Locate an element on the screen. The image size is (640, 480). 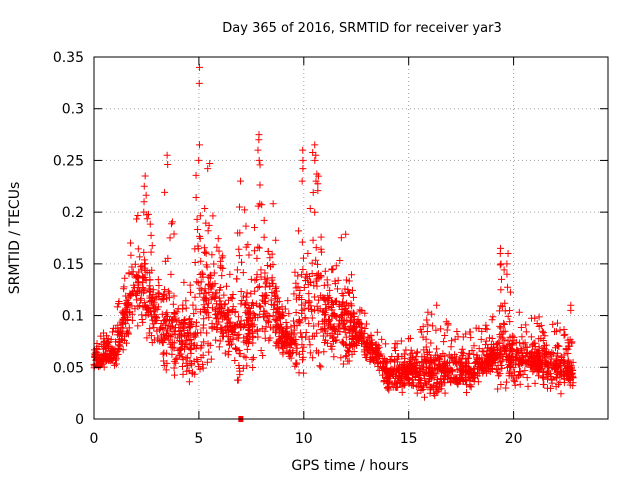
y-tick-label: 0.3 is located at coordinates (73, 110).